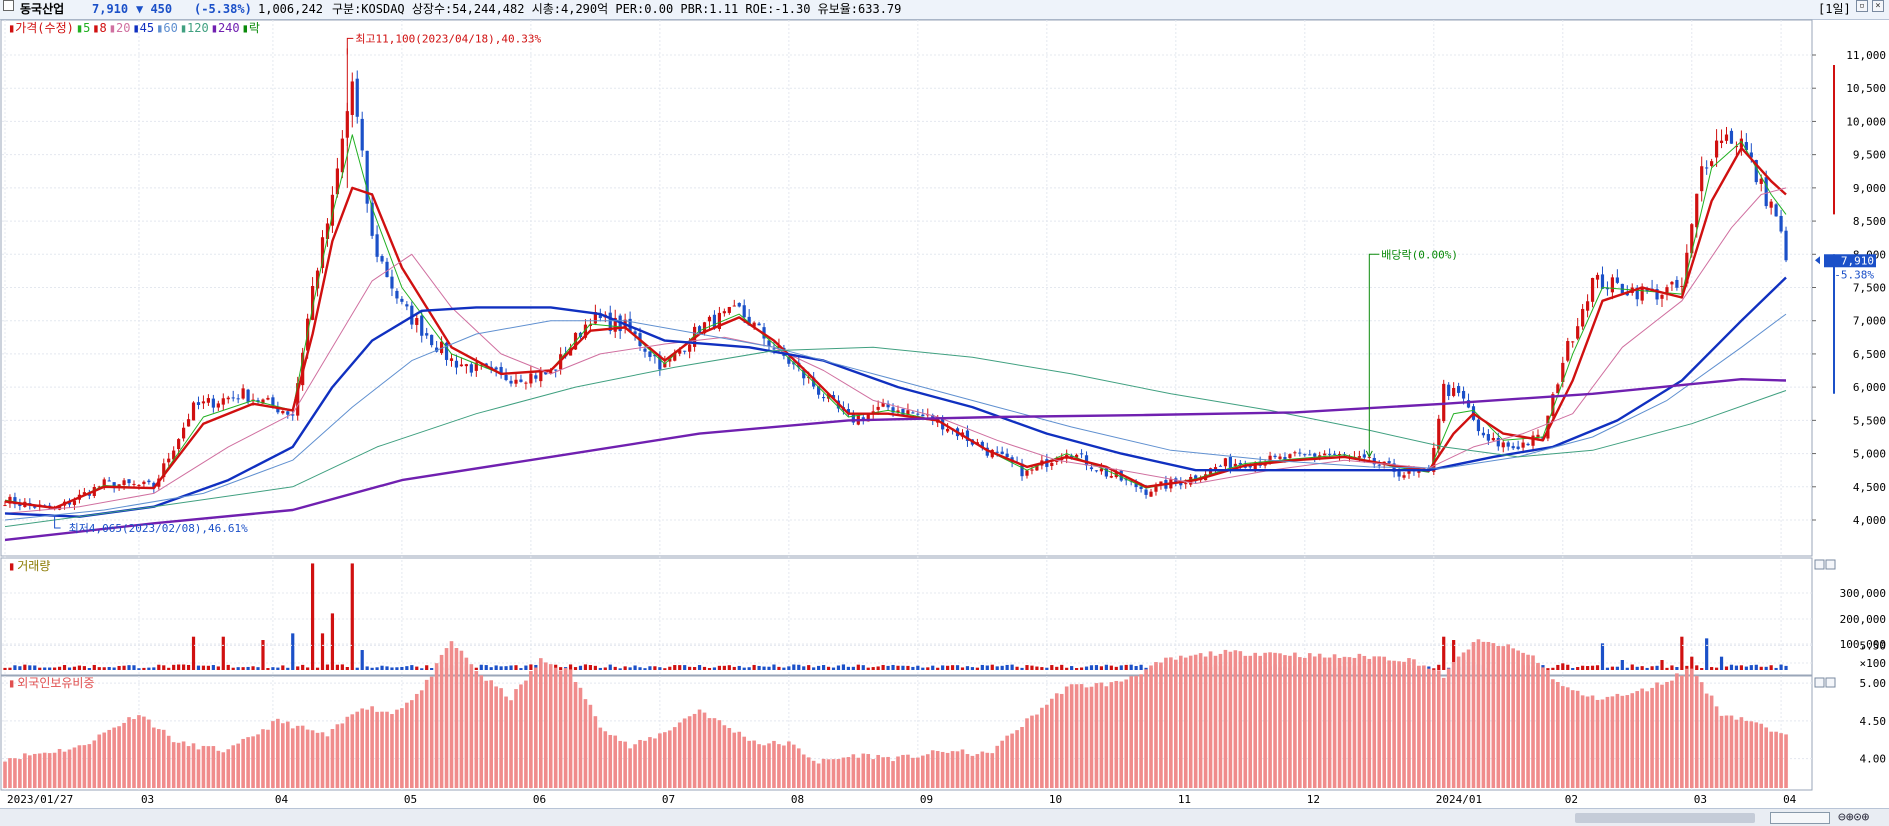  What do you see at coordinates (1862, 6) in the screenshot?
I see `restore-icon: ▫` at bounding box center [1862, 6].